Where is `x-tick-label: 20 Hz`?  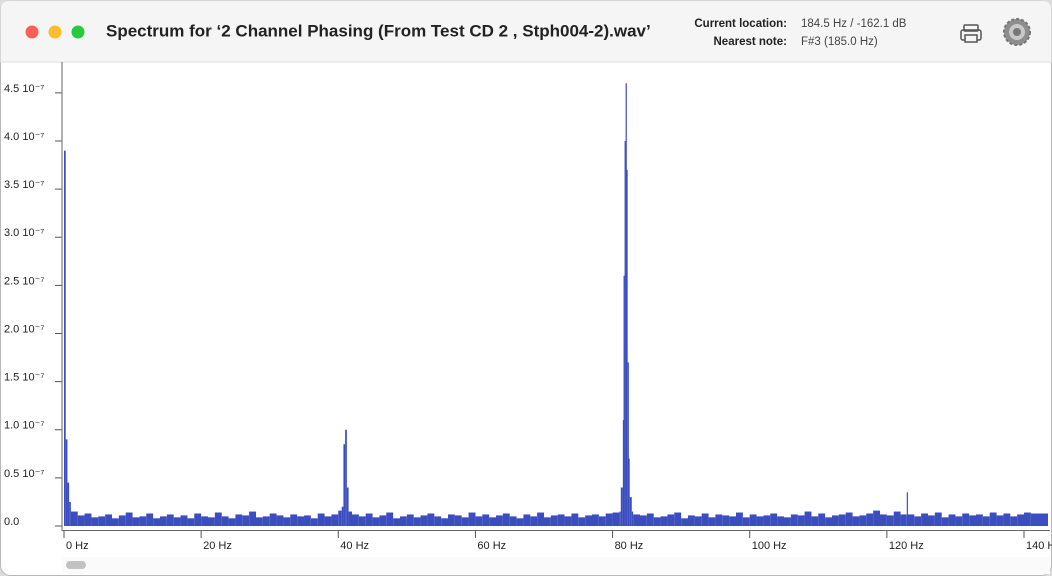 x-tick-label: 20 Hz is located at coordinates (217, 546).